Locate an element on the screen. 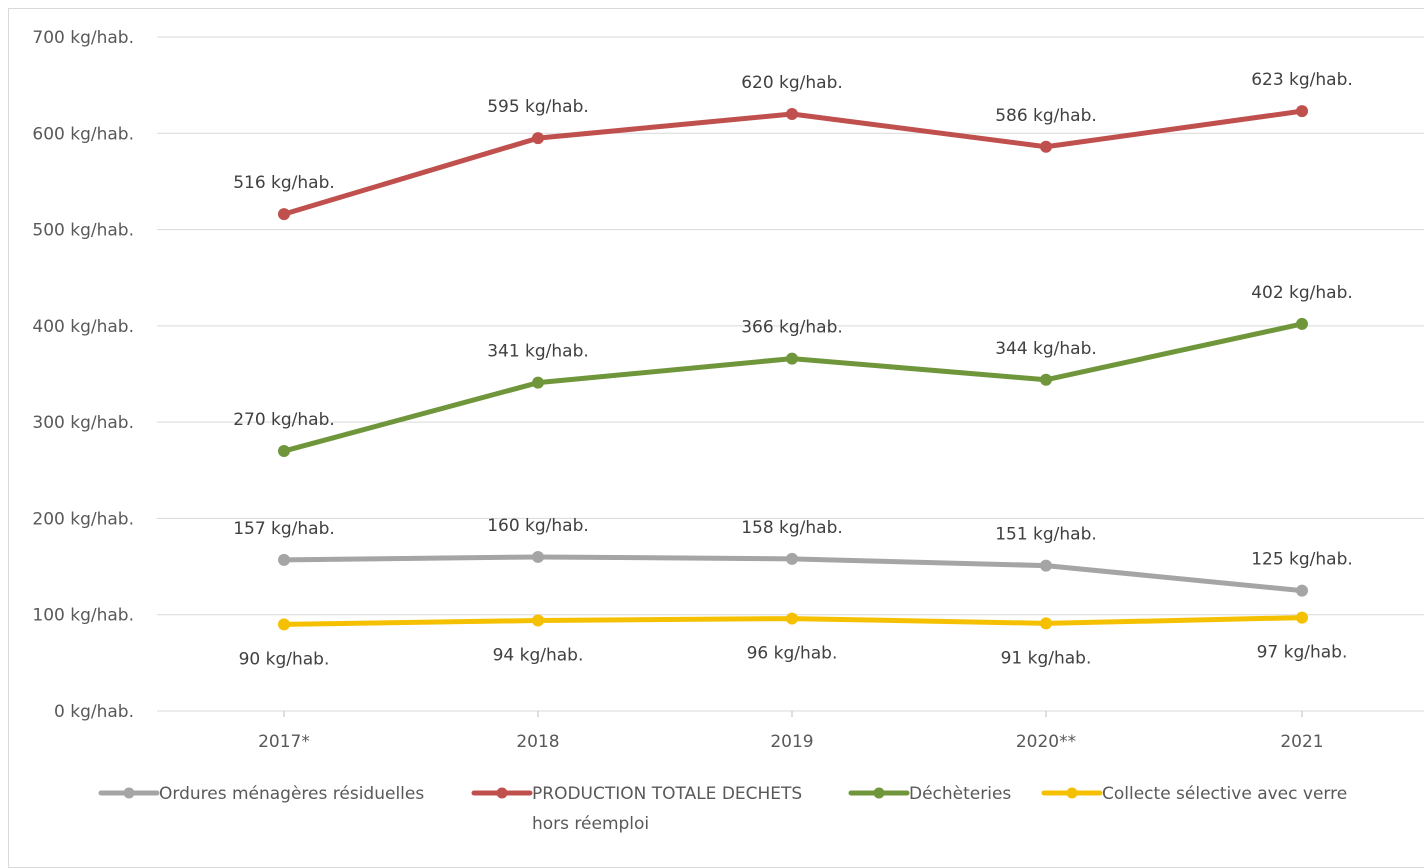 This screenshot has width=1424, height=868. y-tick-label: 300 kg/hab. is located at coordinates (83, 423).